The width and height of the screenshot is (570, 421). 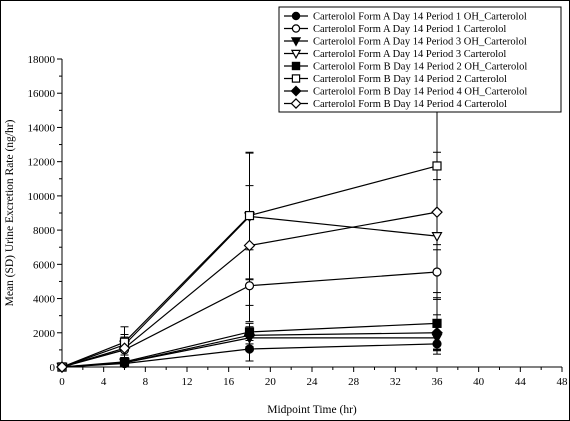 What do you see at coordinates (104, 382) in the screenshot?
I see `x-tick-label: 4` at bounding box center [104, 382].